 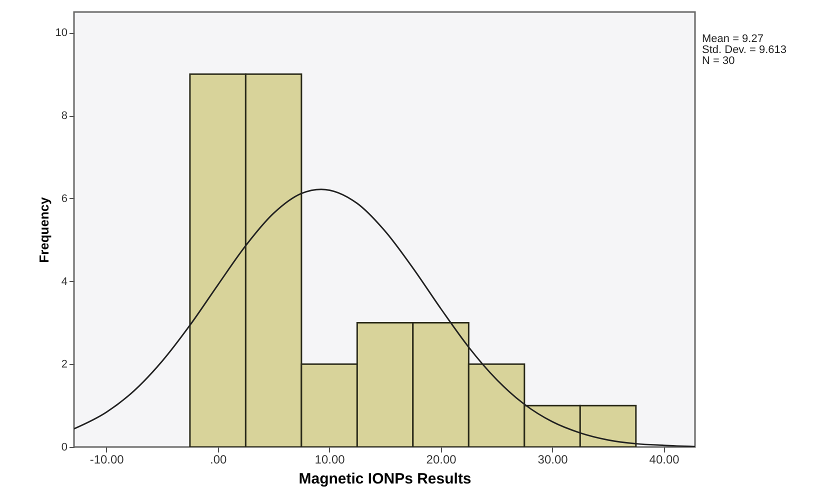 What do you see at coordinates (385, 479) in the screenshot?
I see `x-axis-title: Magnetic IONPs Results` at bounding box center [385, 479].